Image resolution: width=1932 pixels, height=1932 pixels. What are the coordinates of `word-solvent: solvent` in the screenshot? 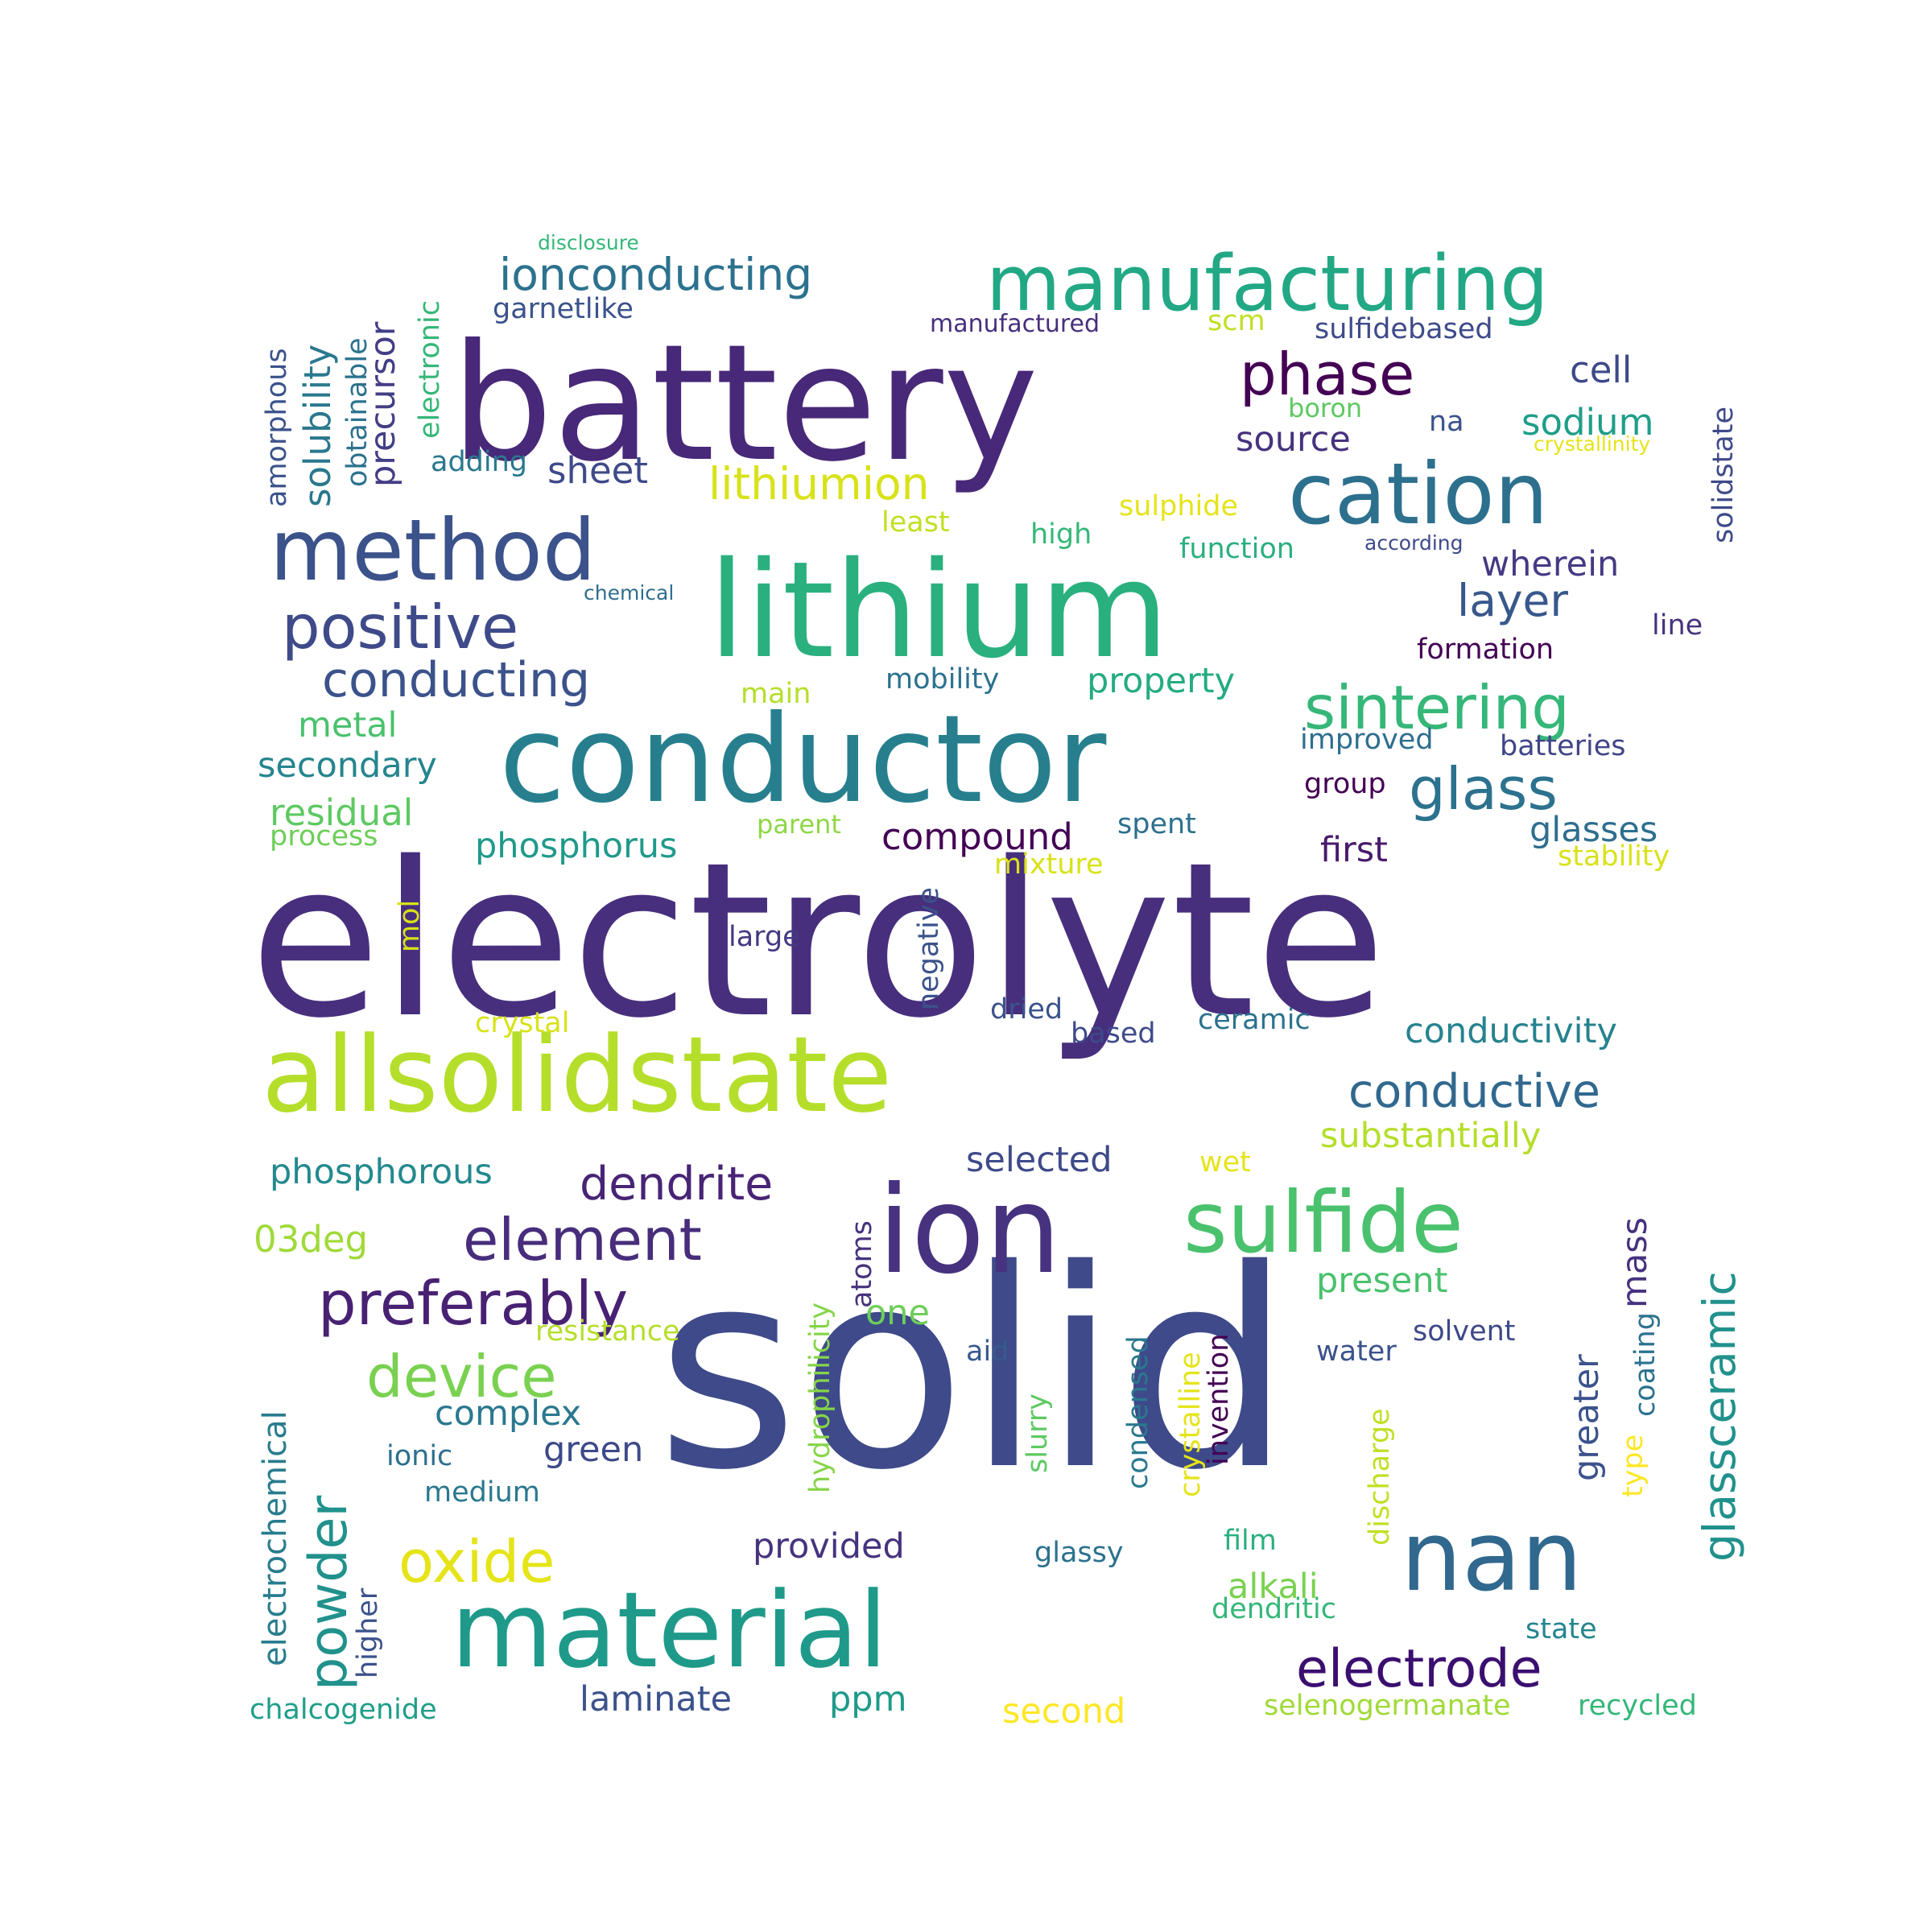 It's located at (1464, 1331).